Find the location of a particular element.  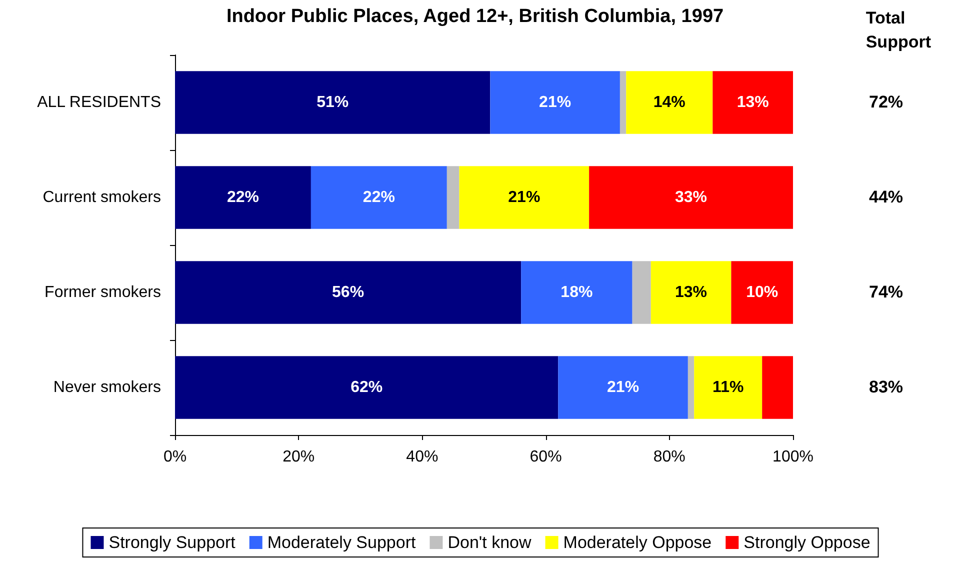

data-label: 10% is located at coordinates (762, 292).